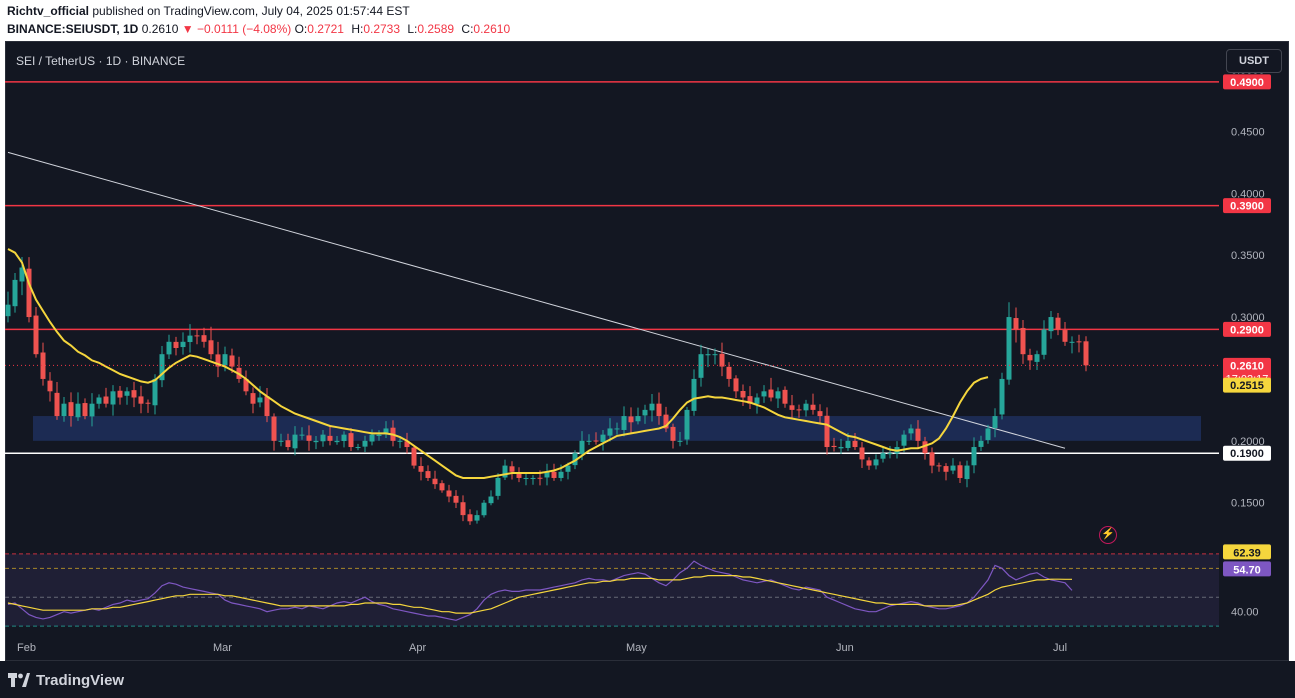 This screenshot has height=698, width=1295. I want to click on price-tick-label: 0.4500, so click(1248, 132).